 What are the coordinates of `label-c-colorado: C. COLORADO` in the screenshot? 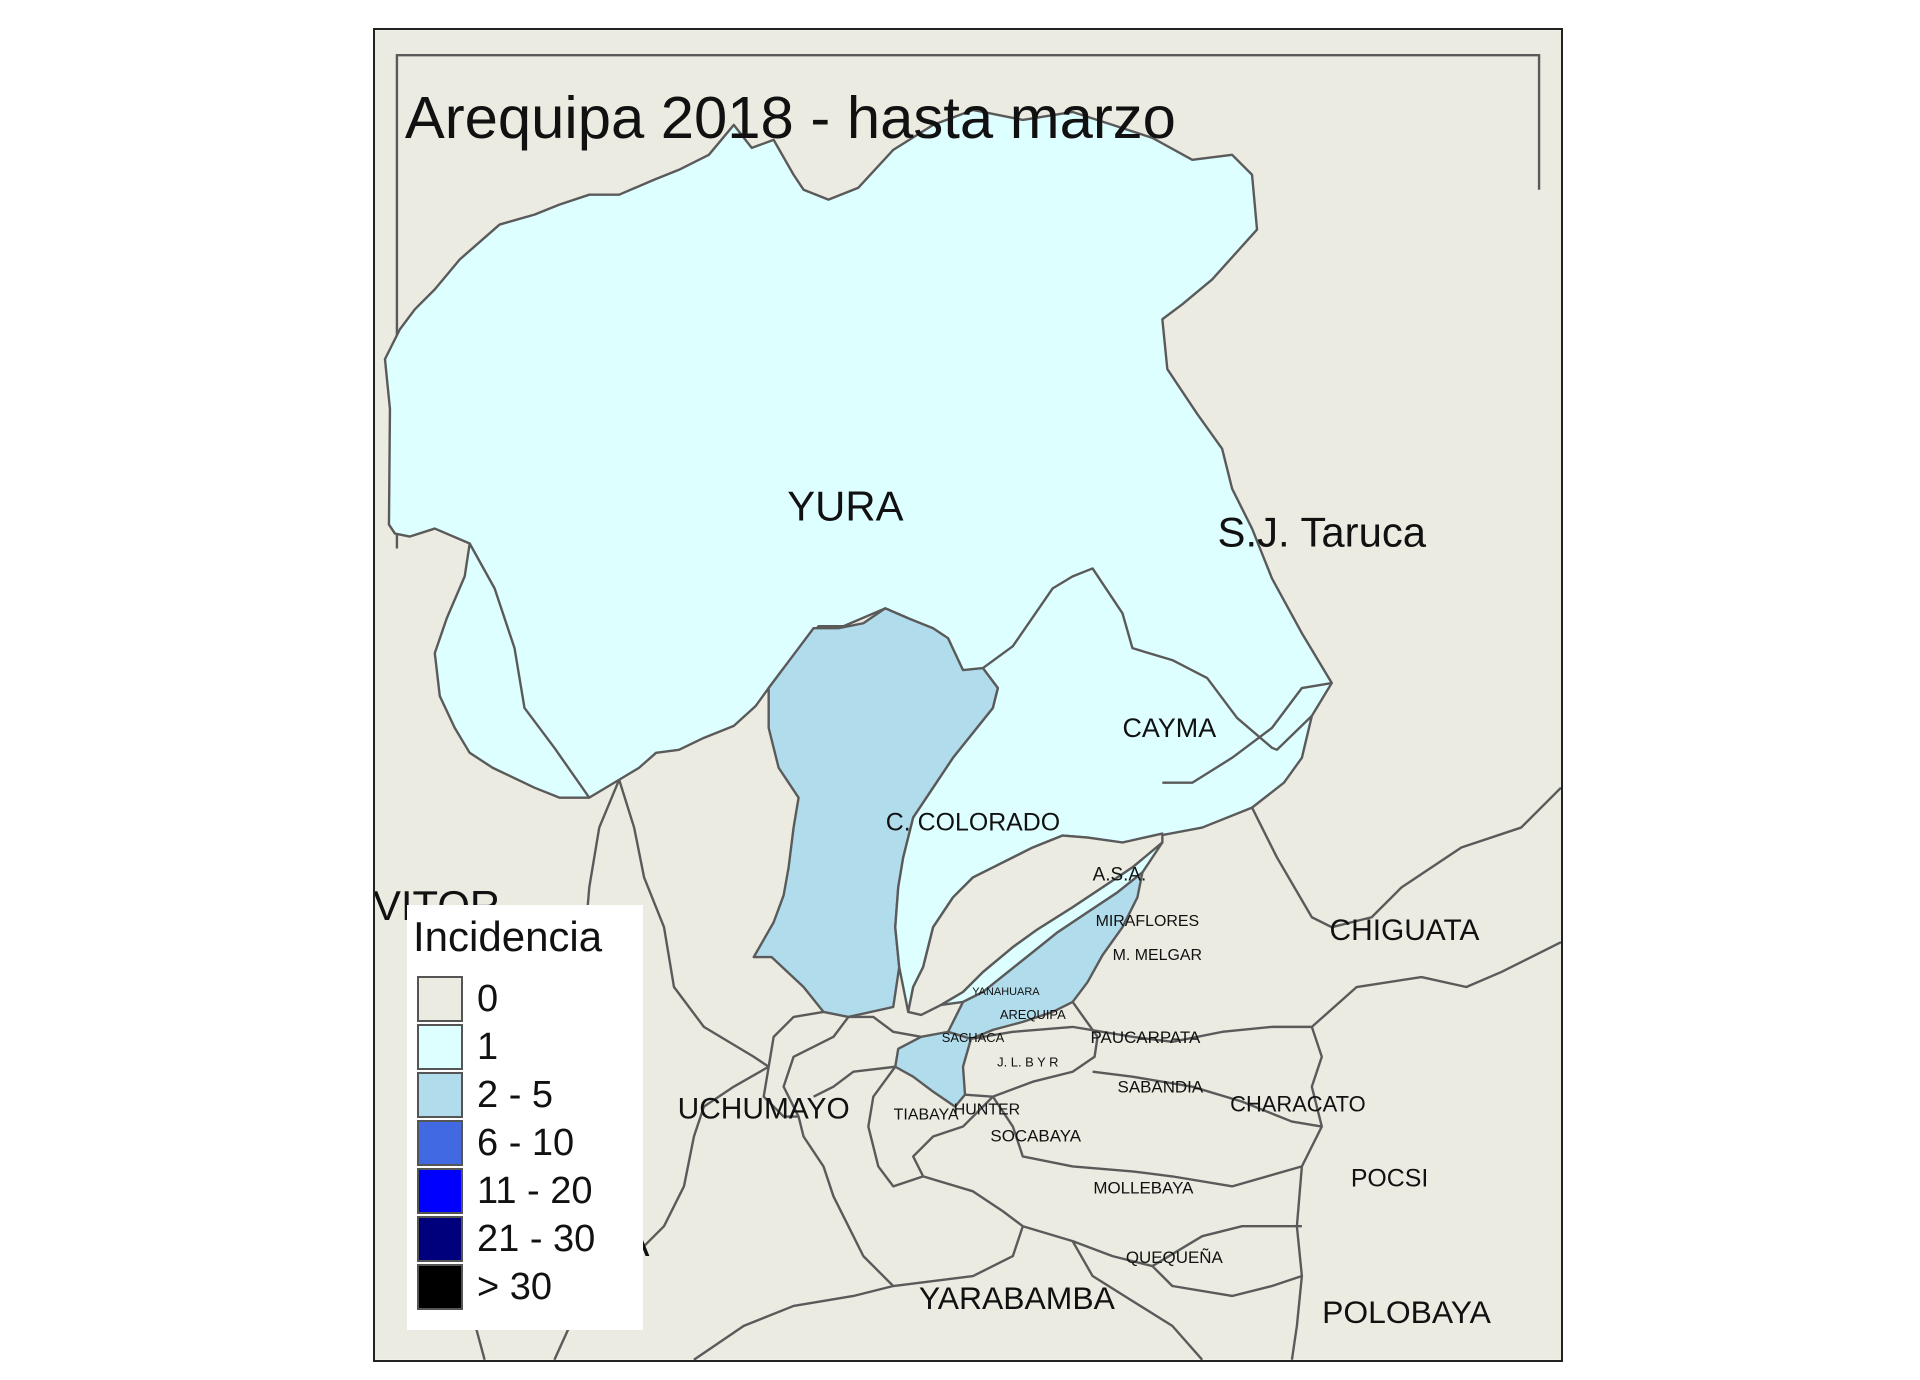 It's located at (973, 823).